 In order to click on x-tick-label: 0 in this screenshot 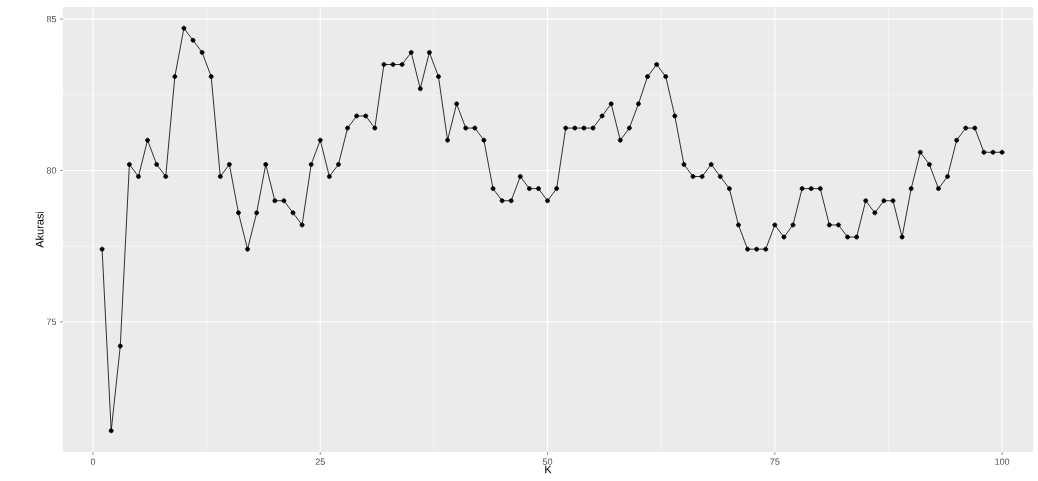, I will do `click(93, 461)`.